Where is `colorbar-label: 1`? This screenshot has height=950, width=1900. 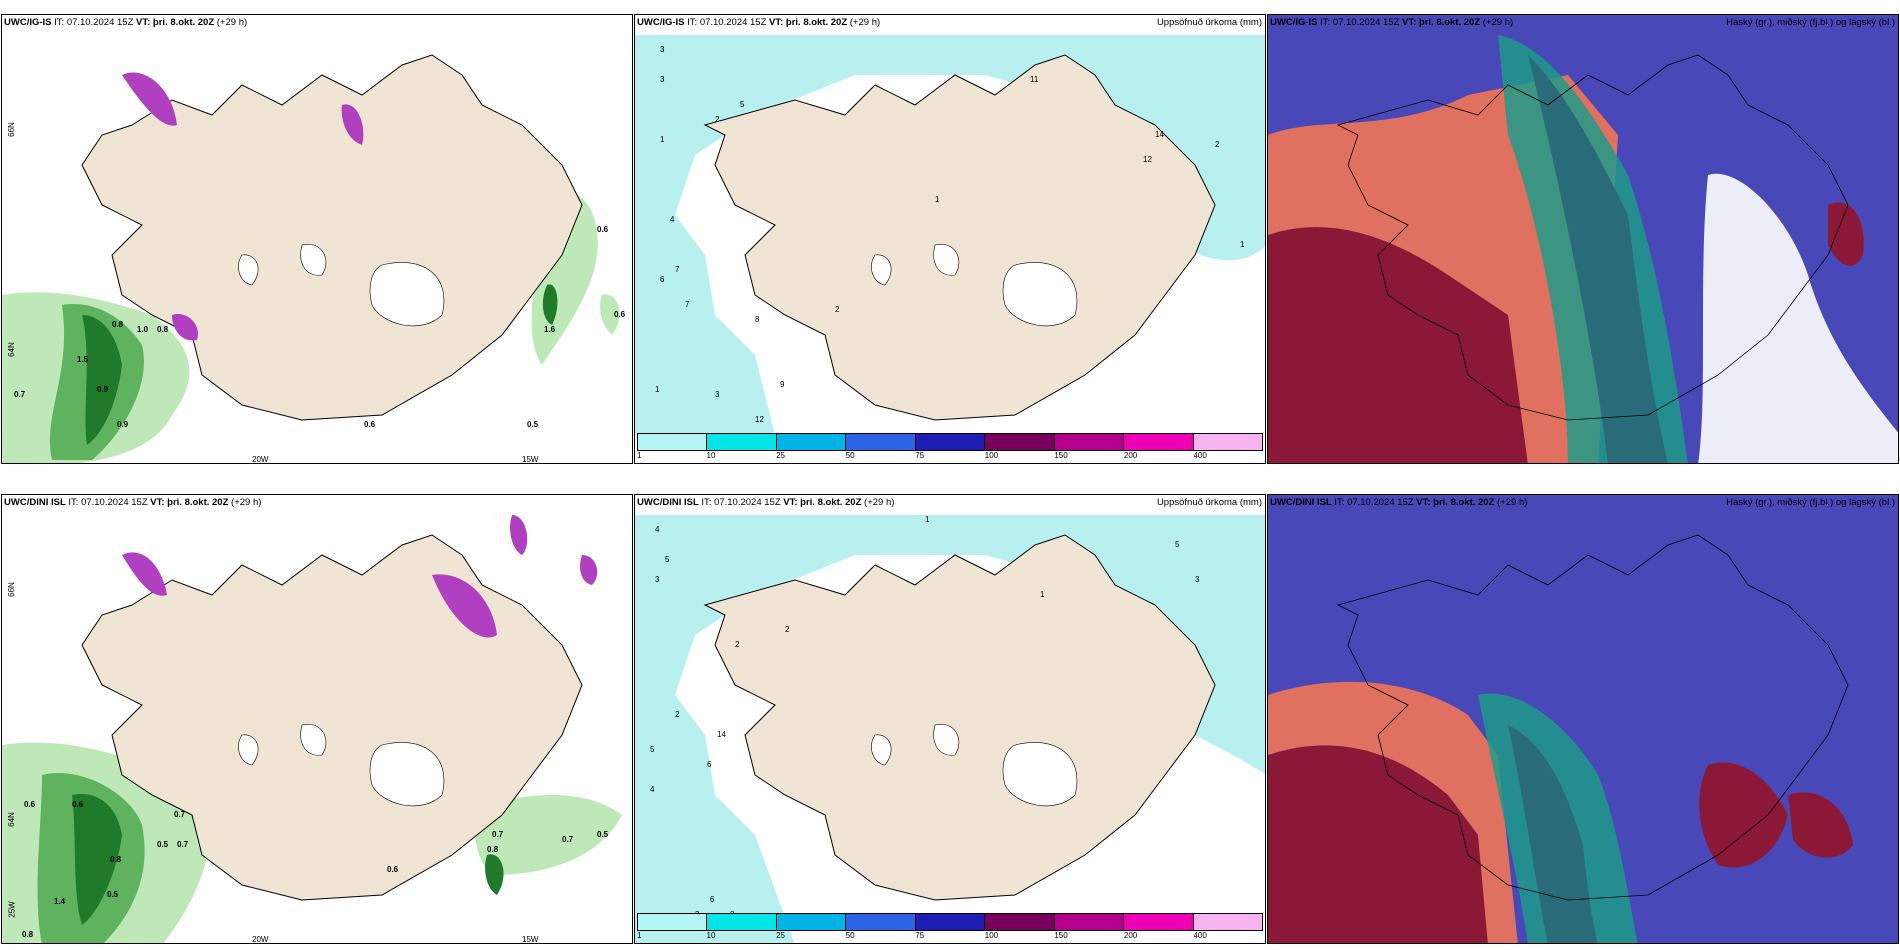
colorbar-label: 1 is located at coordinates (639, 935).